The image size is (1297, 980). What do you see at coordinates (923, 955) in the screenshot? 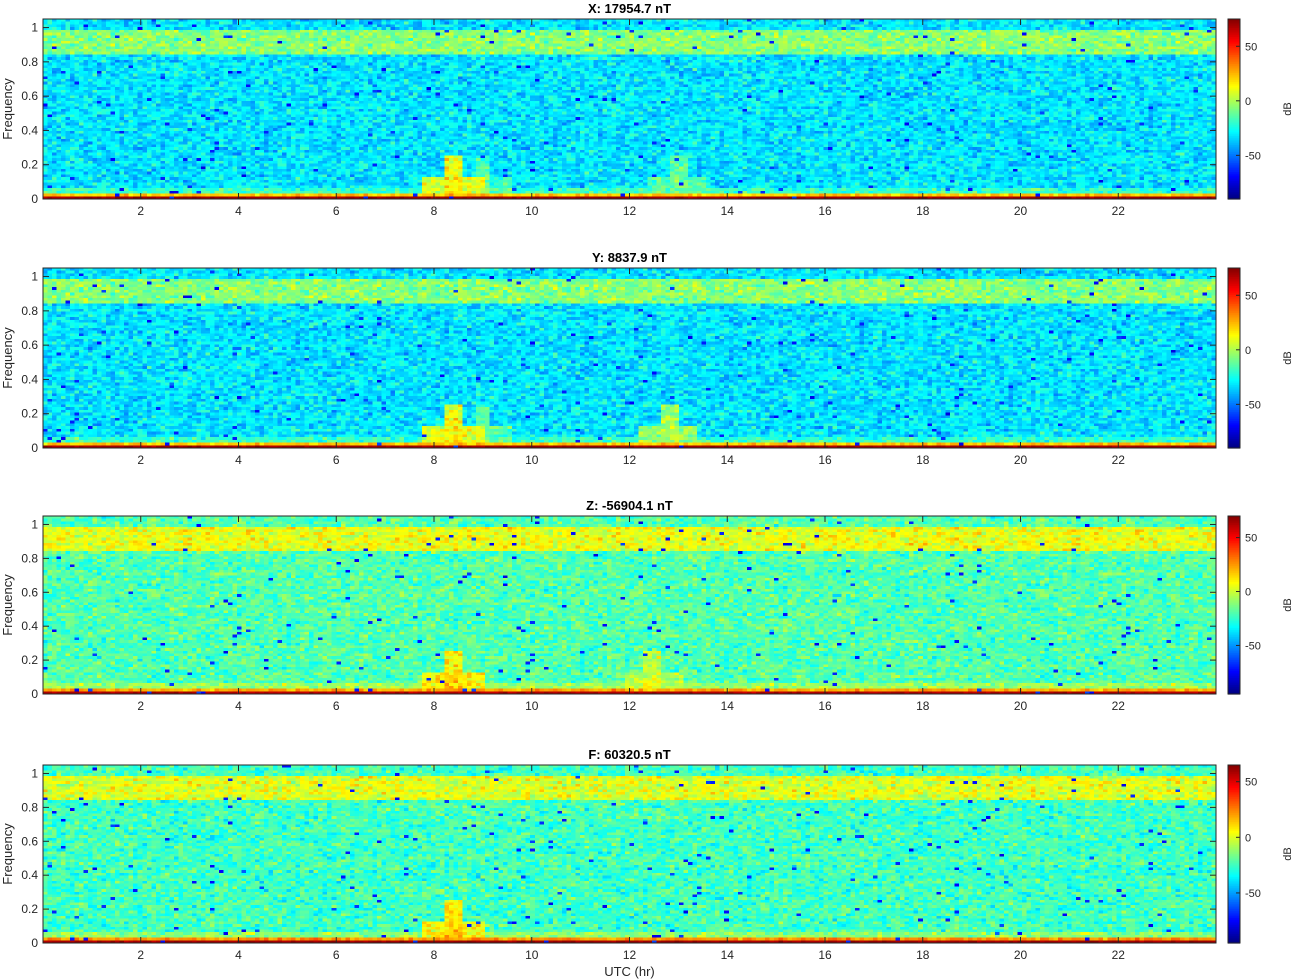
I see `x-tick-label: 18` at bounding box center [923, 955].